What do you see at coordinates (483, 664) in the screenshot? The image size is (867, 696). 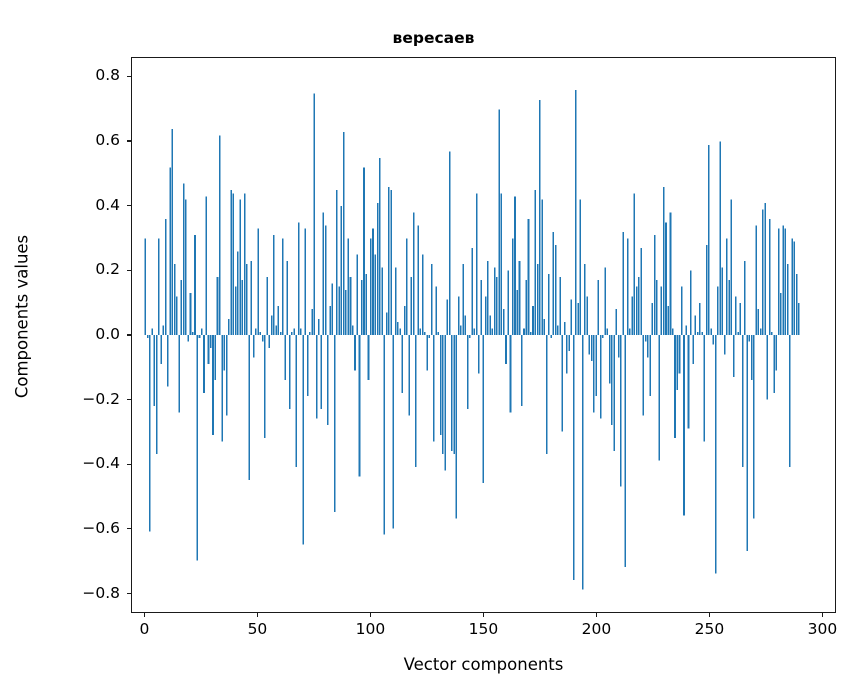 I see `x-axis-label: Vector components` at bounding box center [483, 664].